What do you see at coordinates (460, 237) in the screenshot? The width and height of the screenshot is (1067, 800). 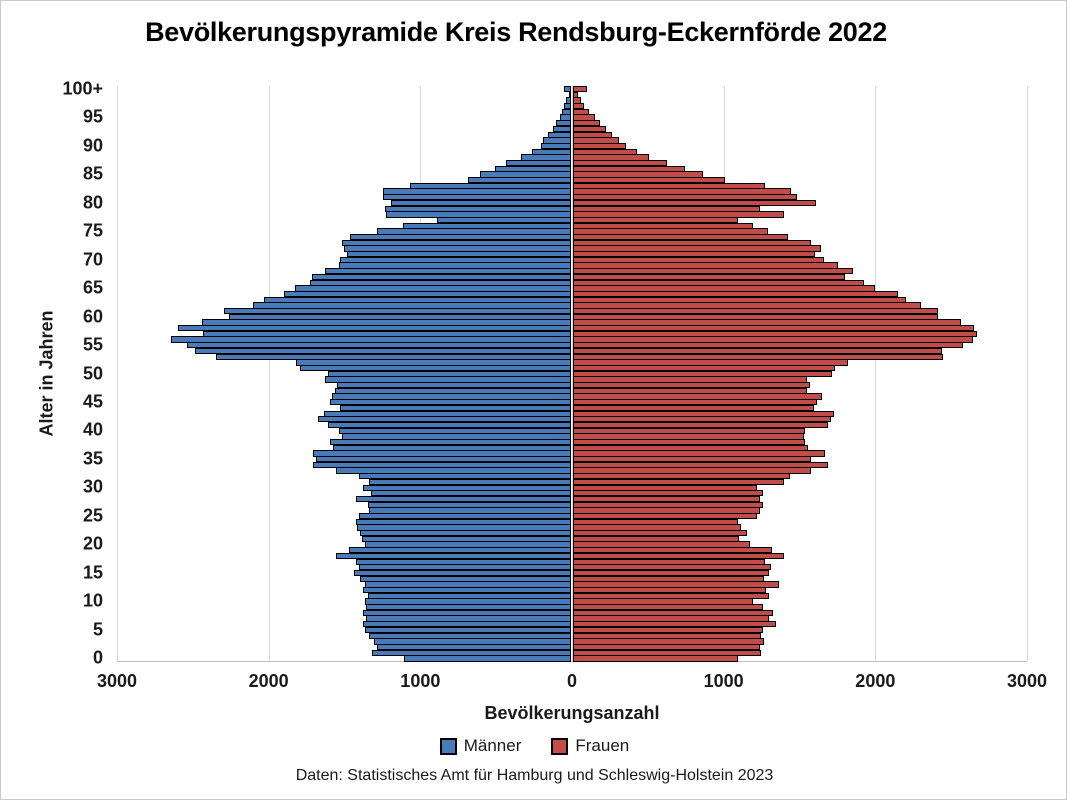 I see `bar-männer-age-74` at bounding box center [460, 237].